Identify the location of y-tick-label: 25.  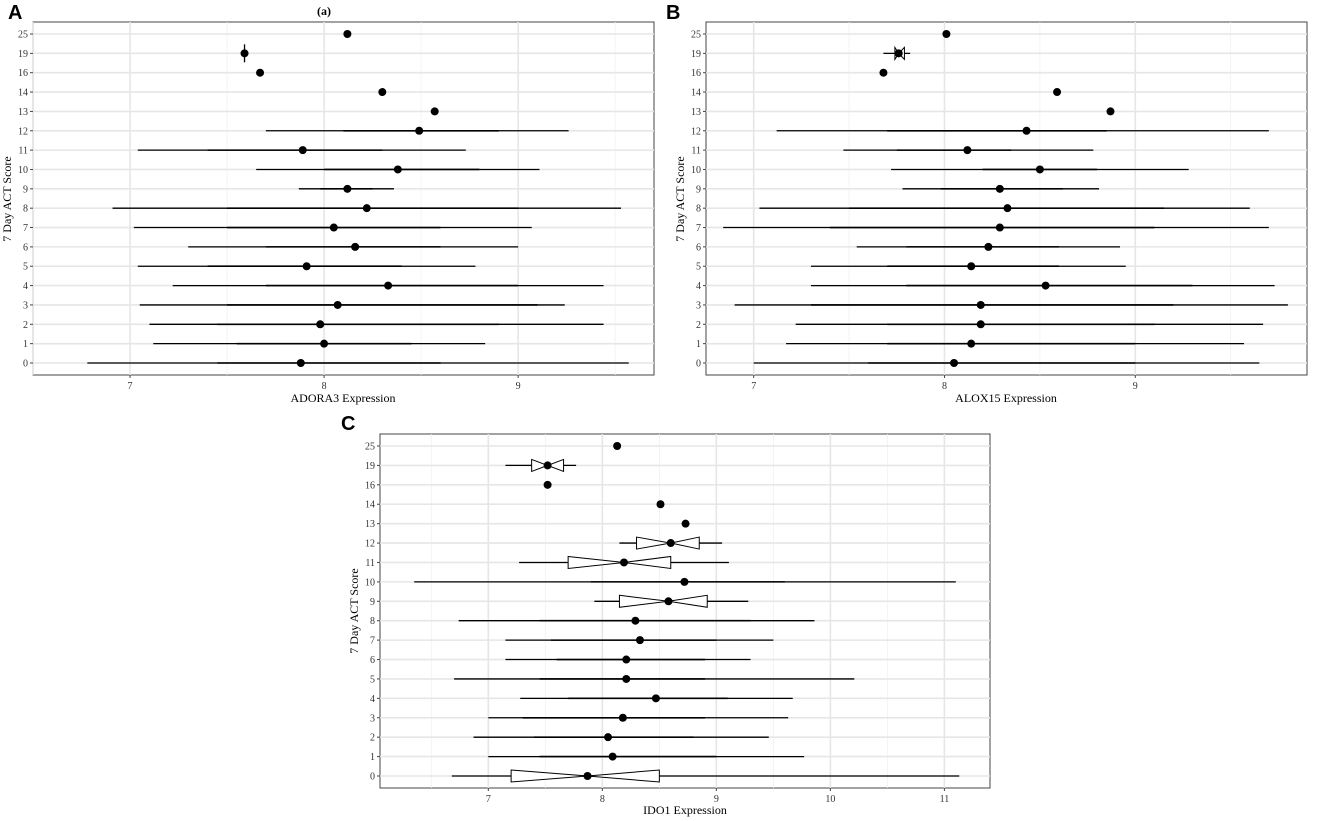
(696, 35).